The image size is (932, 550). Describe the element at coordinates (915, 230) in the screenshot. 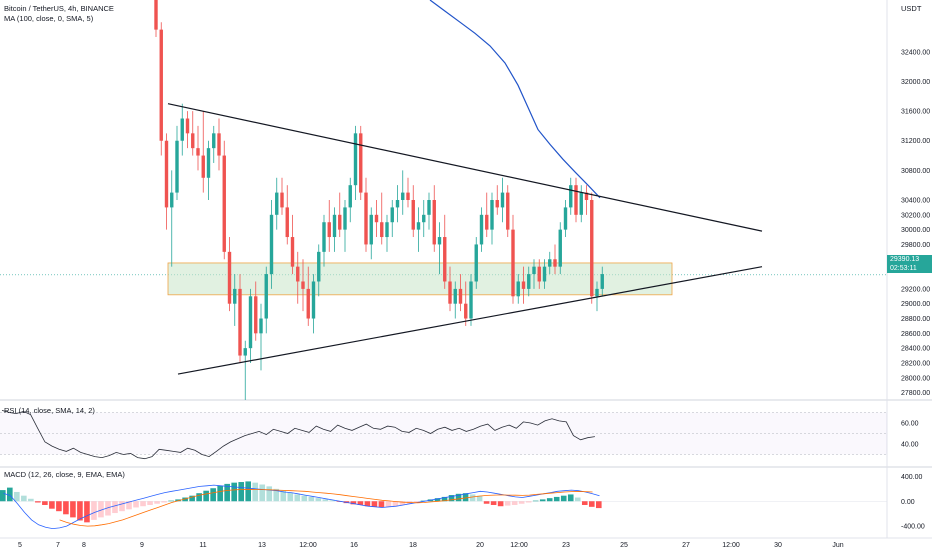

I see `price-tick-label: 30000.00` at that location.